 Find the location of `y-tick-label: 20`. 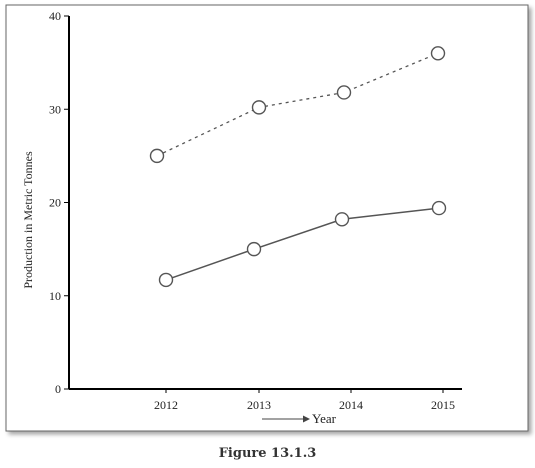

y-tick-label: 20 is located at coordinates (55, 203).